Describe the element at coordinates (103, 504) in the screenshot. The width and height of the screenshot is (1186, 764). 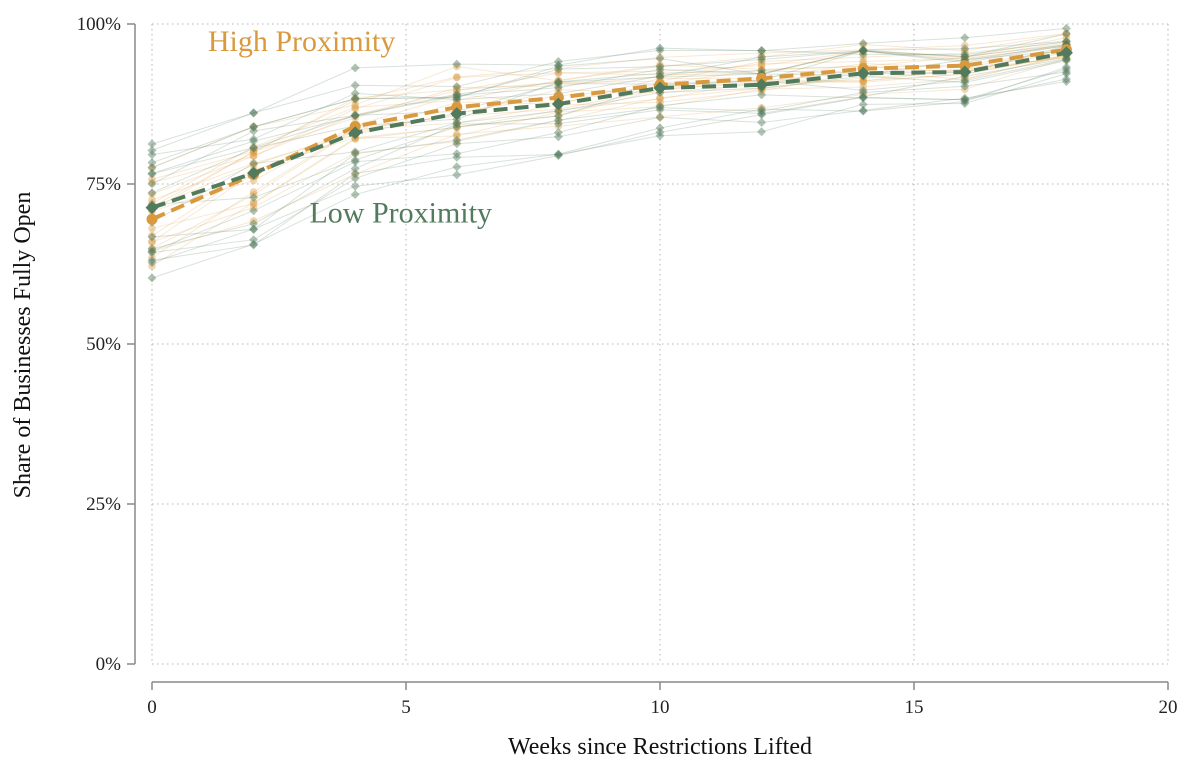
I see `y-tick-label: 25%` at that location.